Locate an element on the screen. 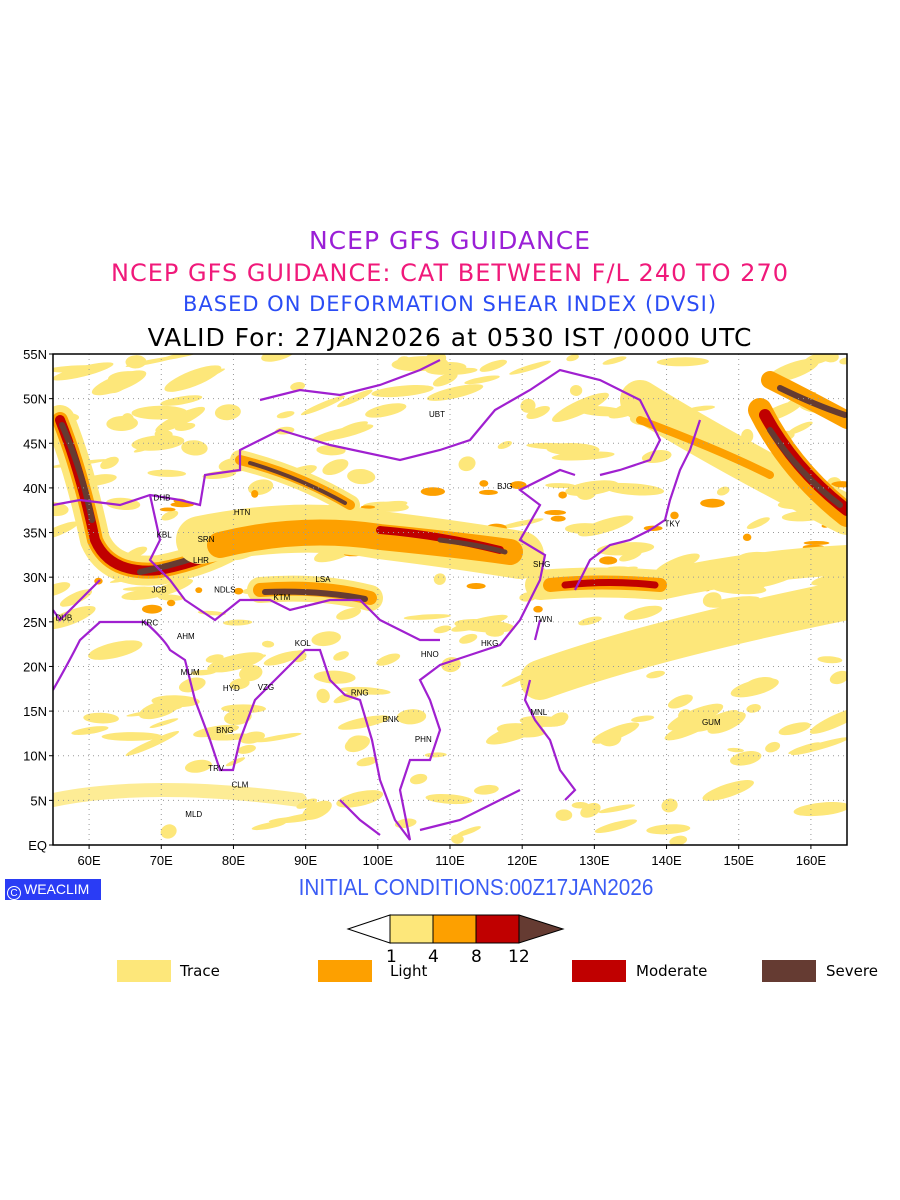 This screenshot has width=900, height=1200. lon-label: 120E is located at coordinates (522, 860).